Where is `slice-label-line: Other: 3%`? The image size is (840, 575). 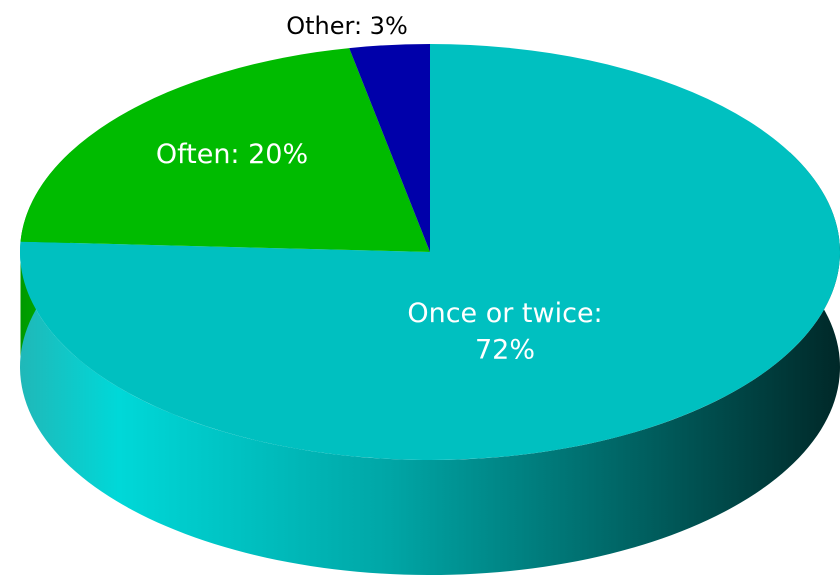 slice-label-line: Other: 3% is located at coordinates (347, 26).